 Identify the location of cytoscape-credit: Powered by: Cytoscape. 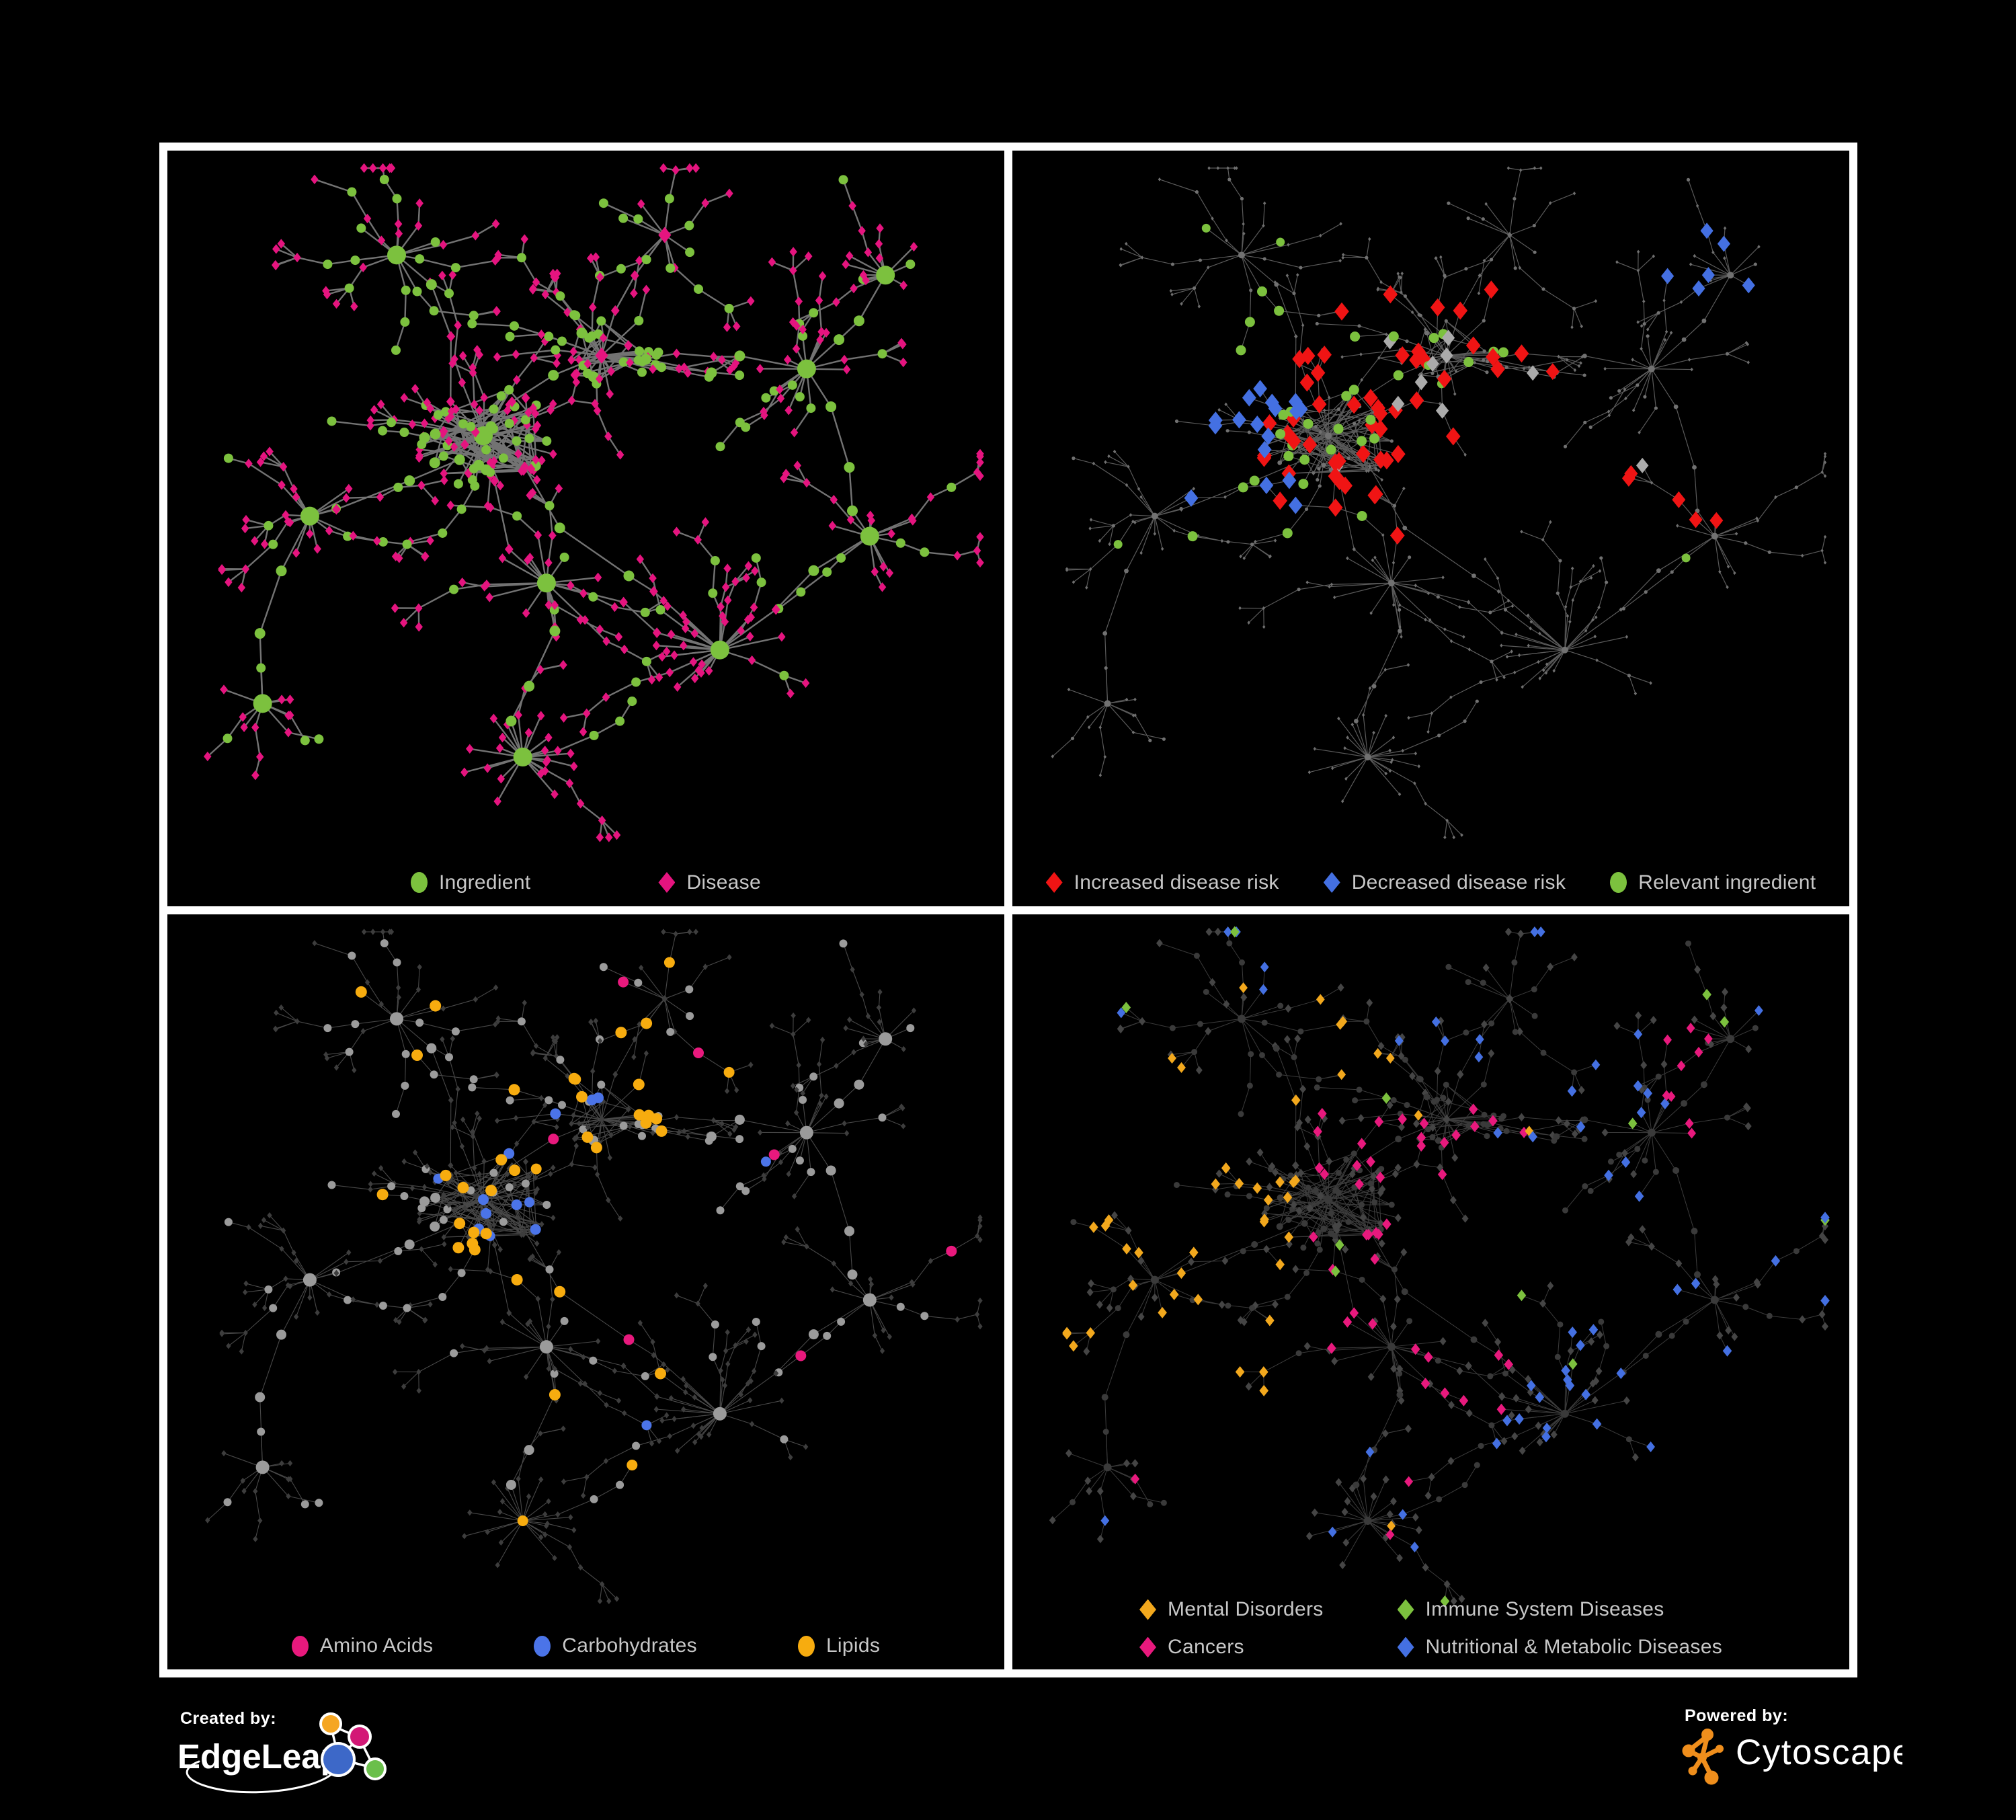
(1793, 1749).